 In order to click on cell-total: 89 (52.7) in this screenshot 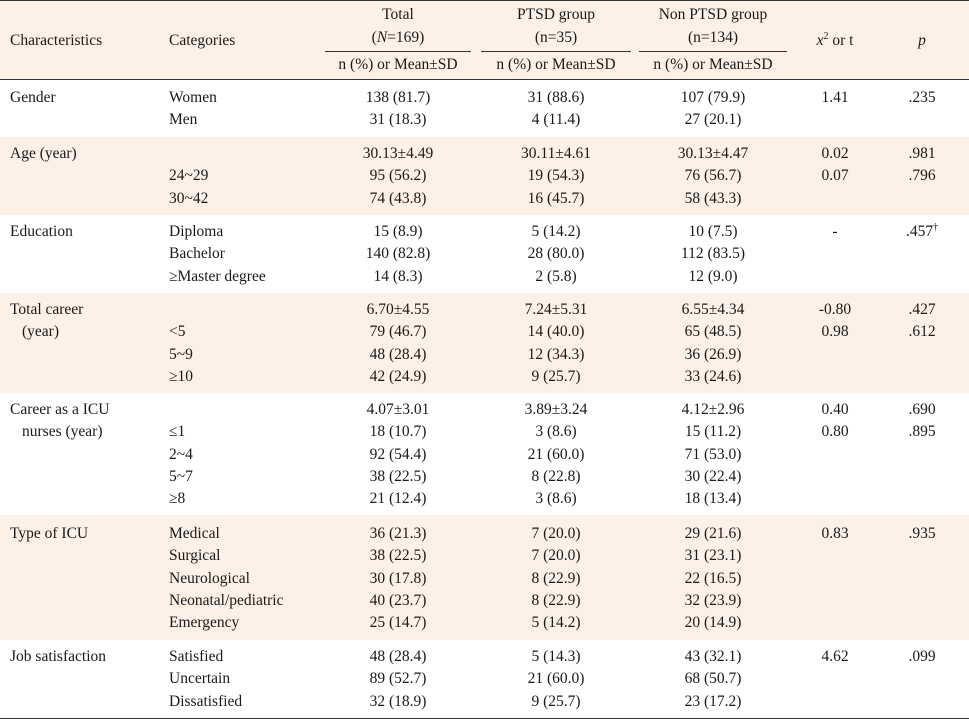, I will do `click(398, 679)`.